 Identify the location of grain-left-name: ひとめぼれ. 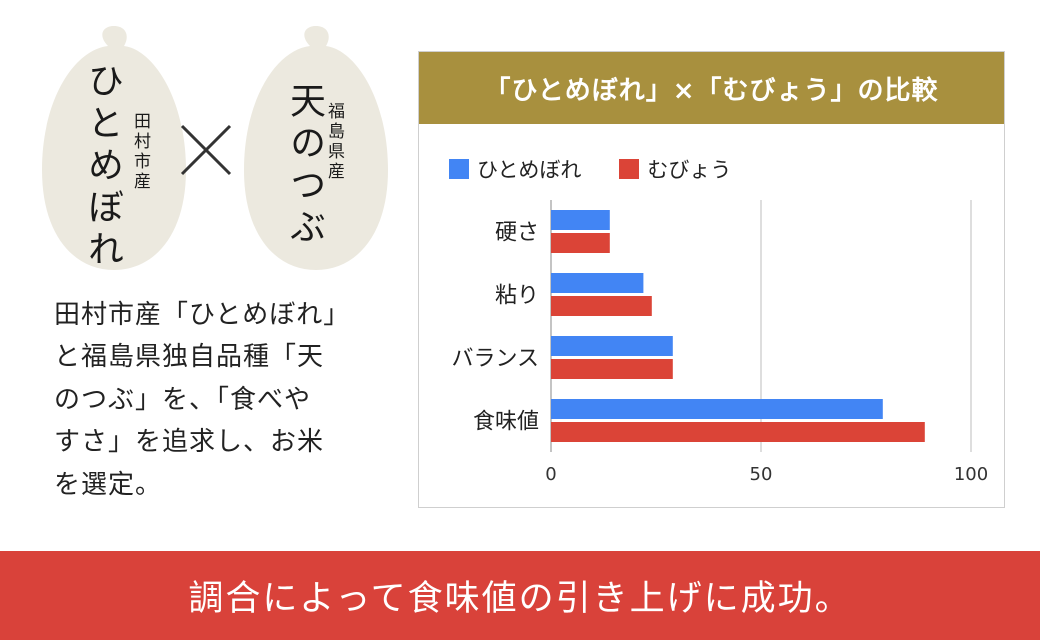
(102, 167).